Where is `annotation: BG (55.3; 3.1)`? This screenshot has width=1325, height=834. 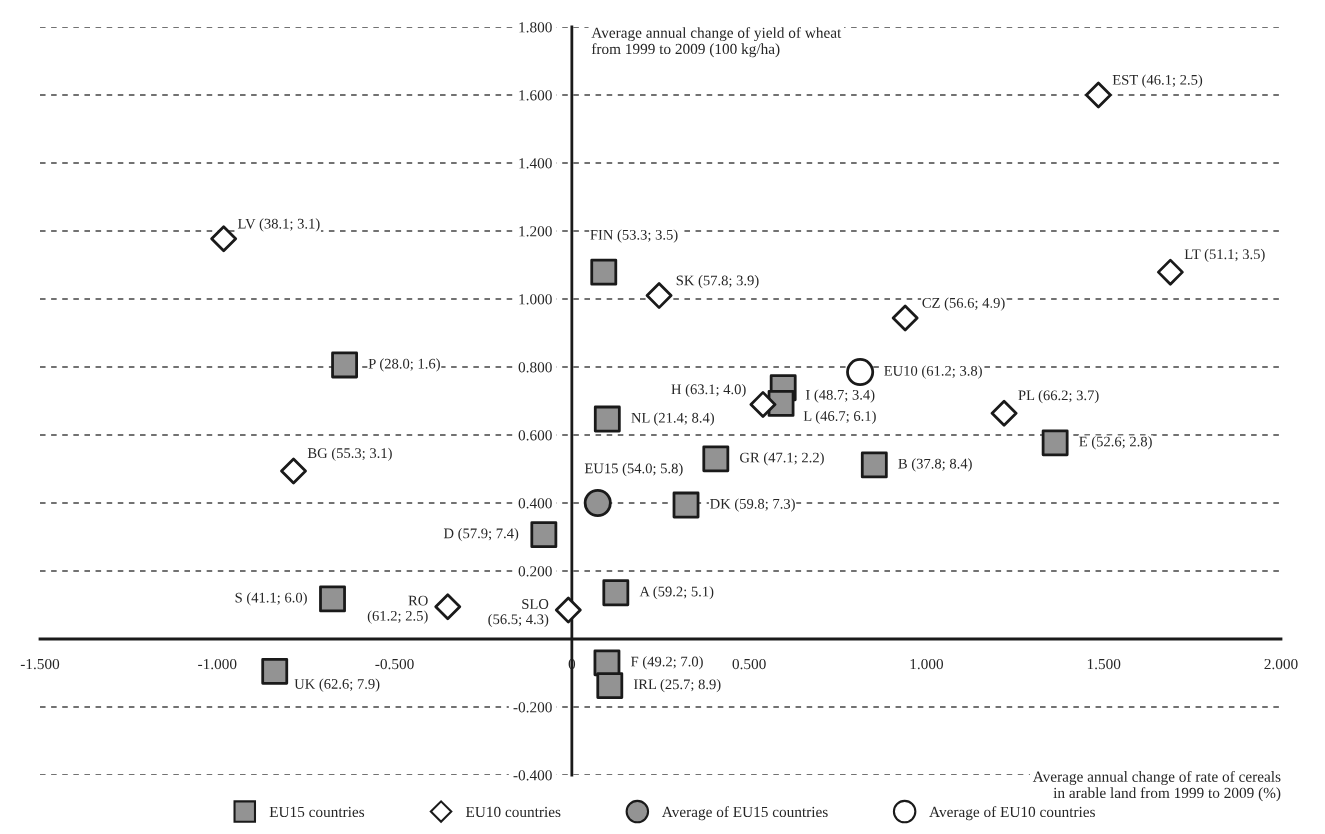 annotation: BG (55.3; 3.1) is located at coordinates (349, 454).